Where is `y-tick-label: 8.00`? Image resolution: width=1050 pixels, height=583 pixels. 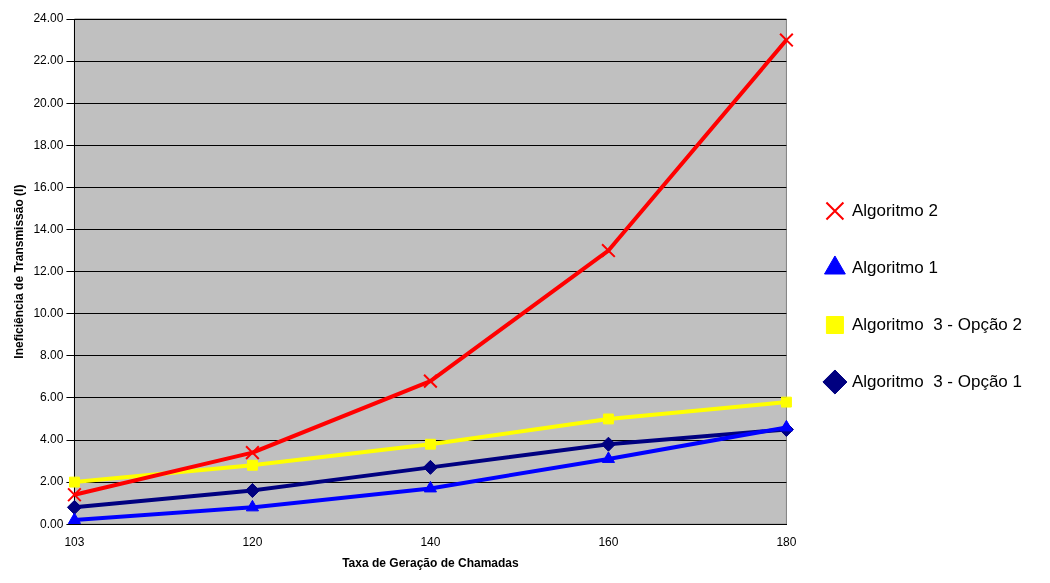 y-tick-label: 8.00 is located at coordinates (52, 355).